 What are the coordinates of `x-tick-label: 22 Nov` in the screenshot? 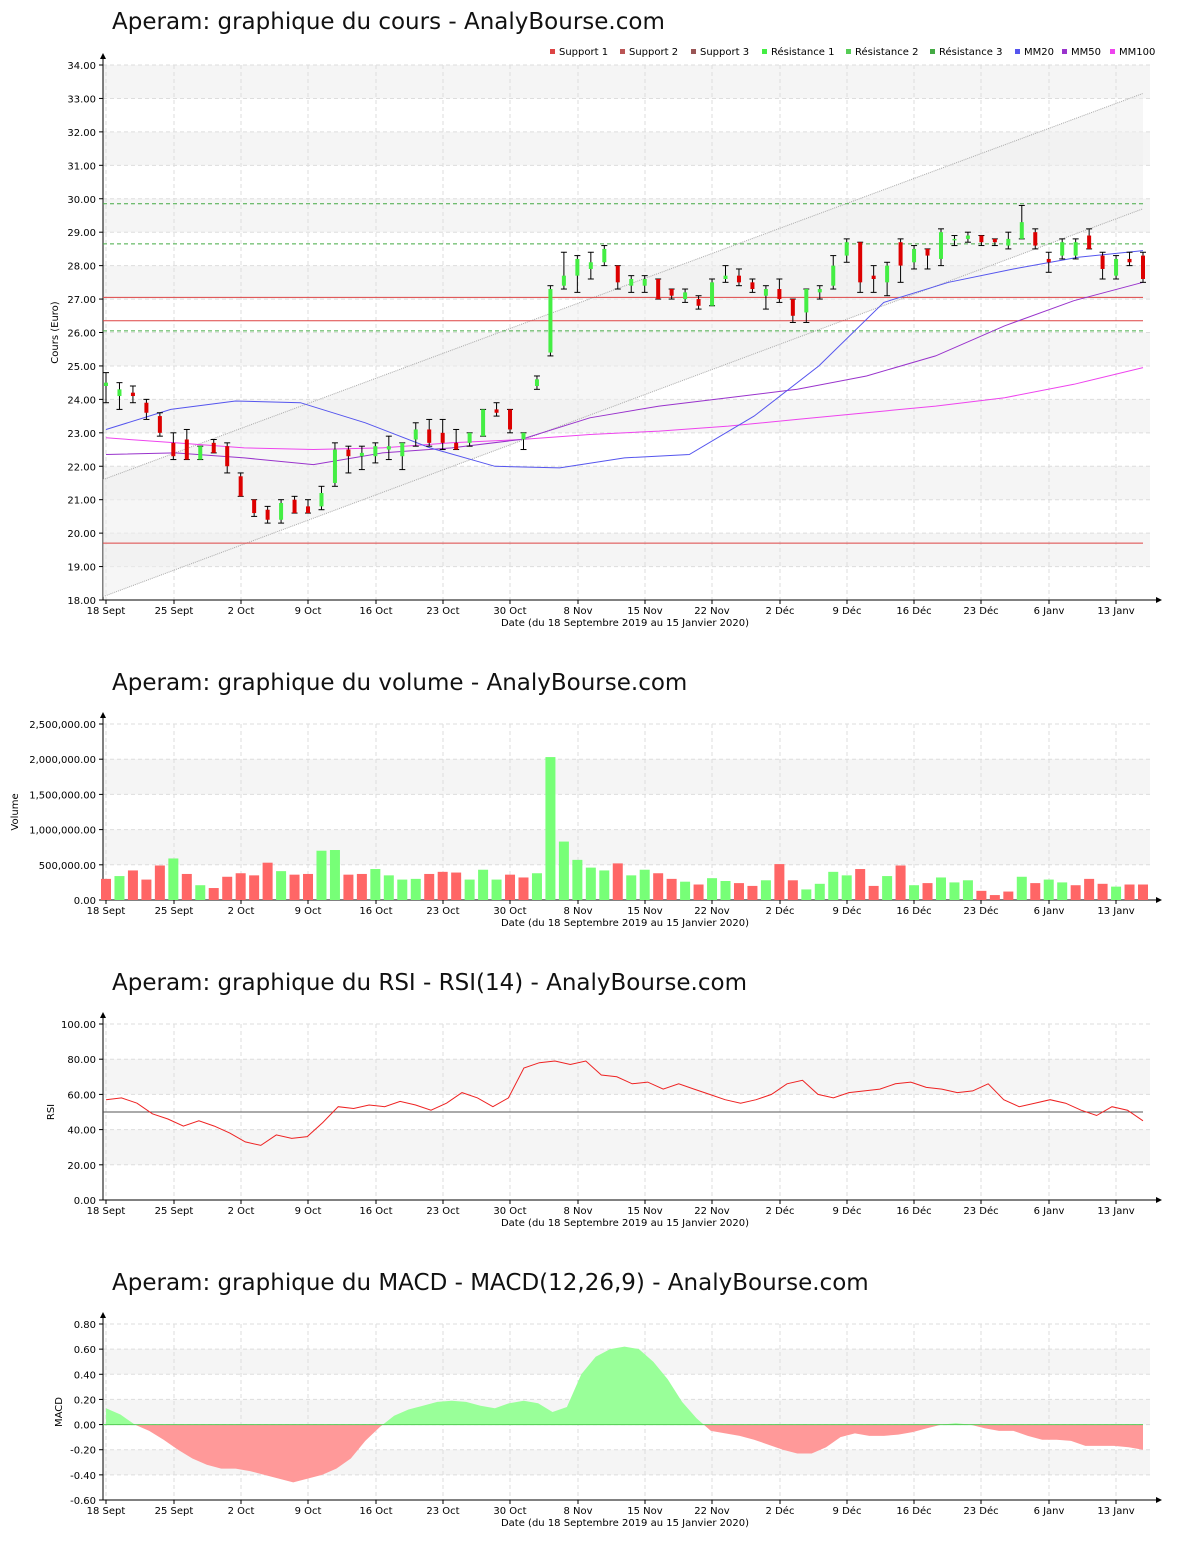 It's located at (712, 611).